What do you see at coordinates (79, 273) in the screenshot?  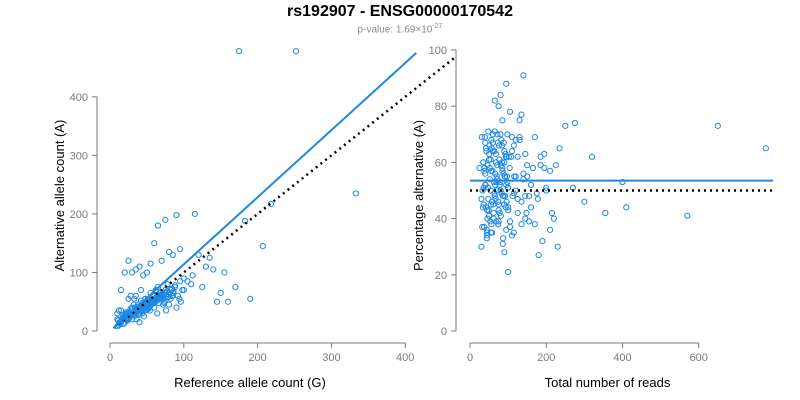 I see `y-tick-label: 100` at bounding box center [79, 273].